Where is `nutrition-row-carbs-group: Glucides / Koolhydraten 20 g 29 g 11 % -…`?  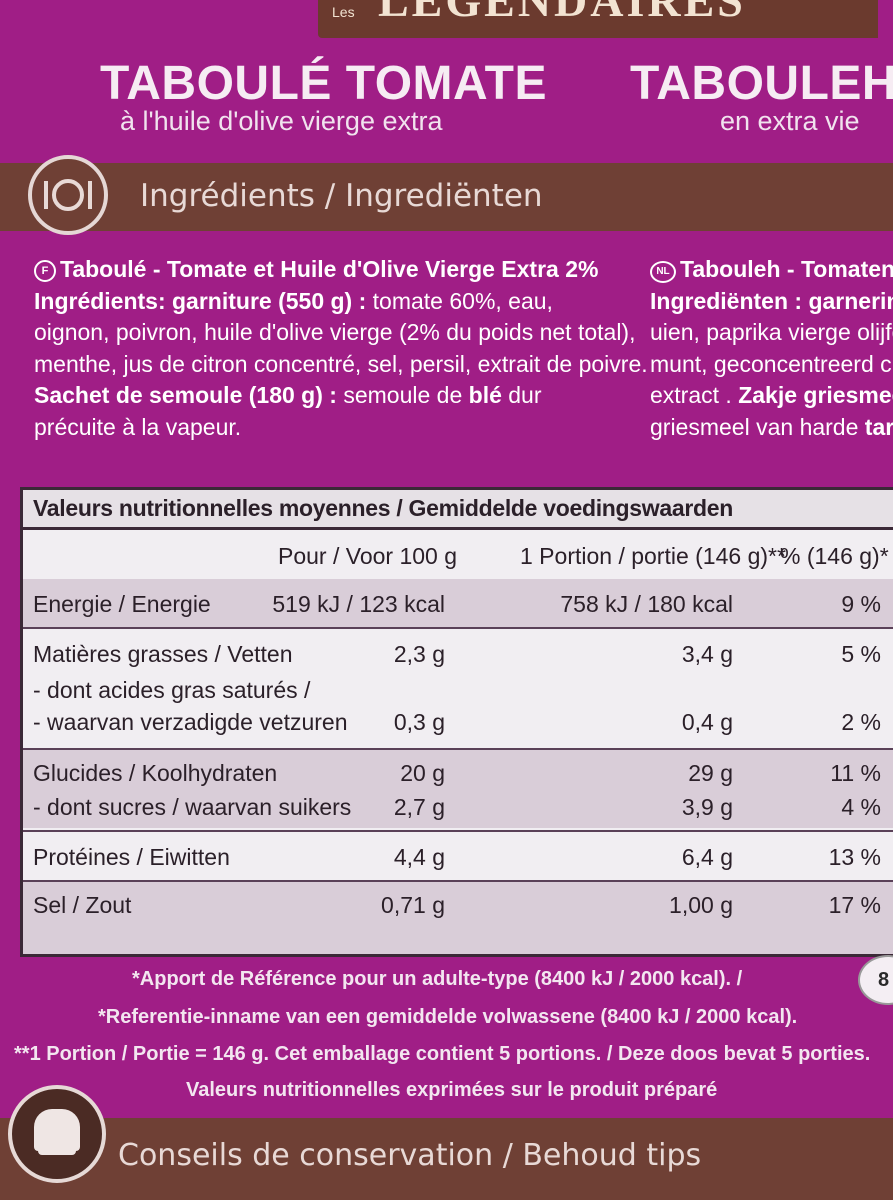
nutrition-row-carbs-group: Glucides / Koolhydraten 20 g 29 g 11 % -… is located at coordinates (458, 788).